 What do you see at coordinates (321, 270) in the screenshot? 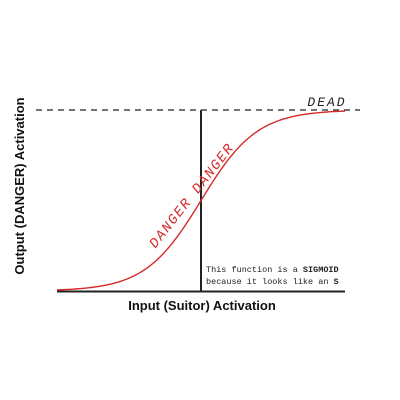
I see `note-bold: SIGMOID` at bounding box center [321, 270].